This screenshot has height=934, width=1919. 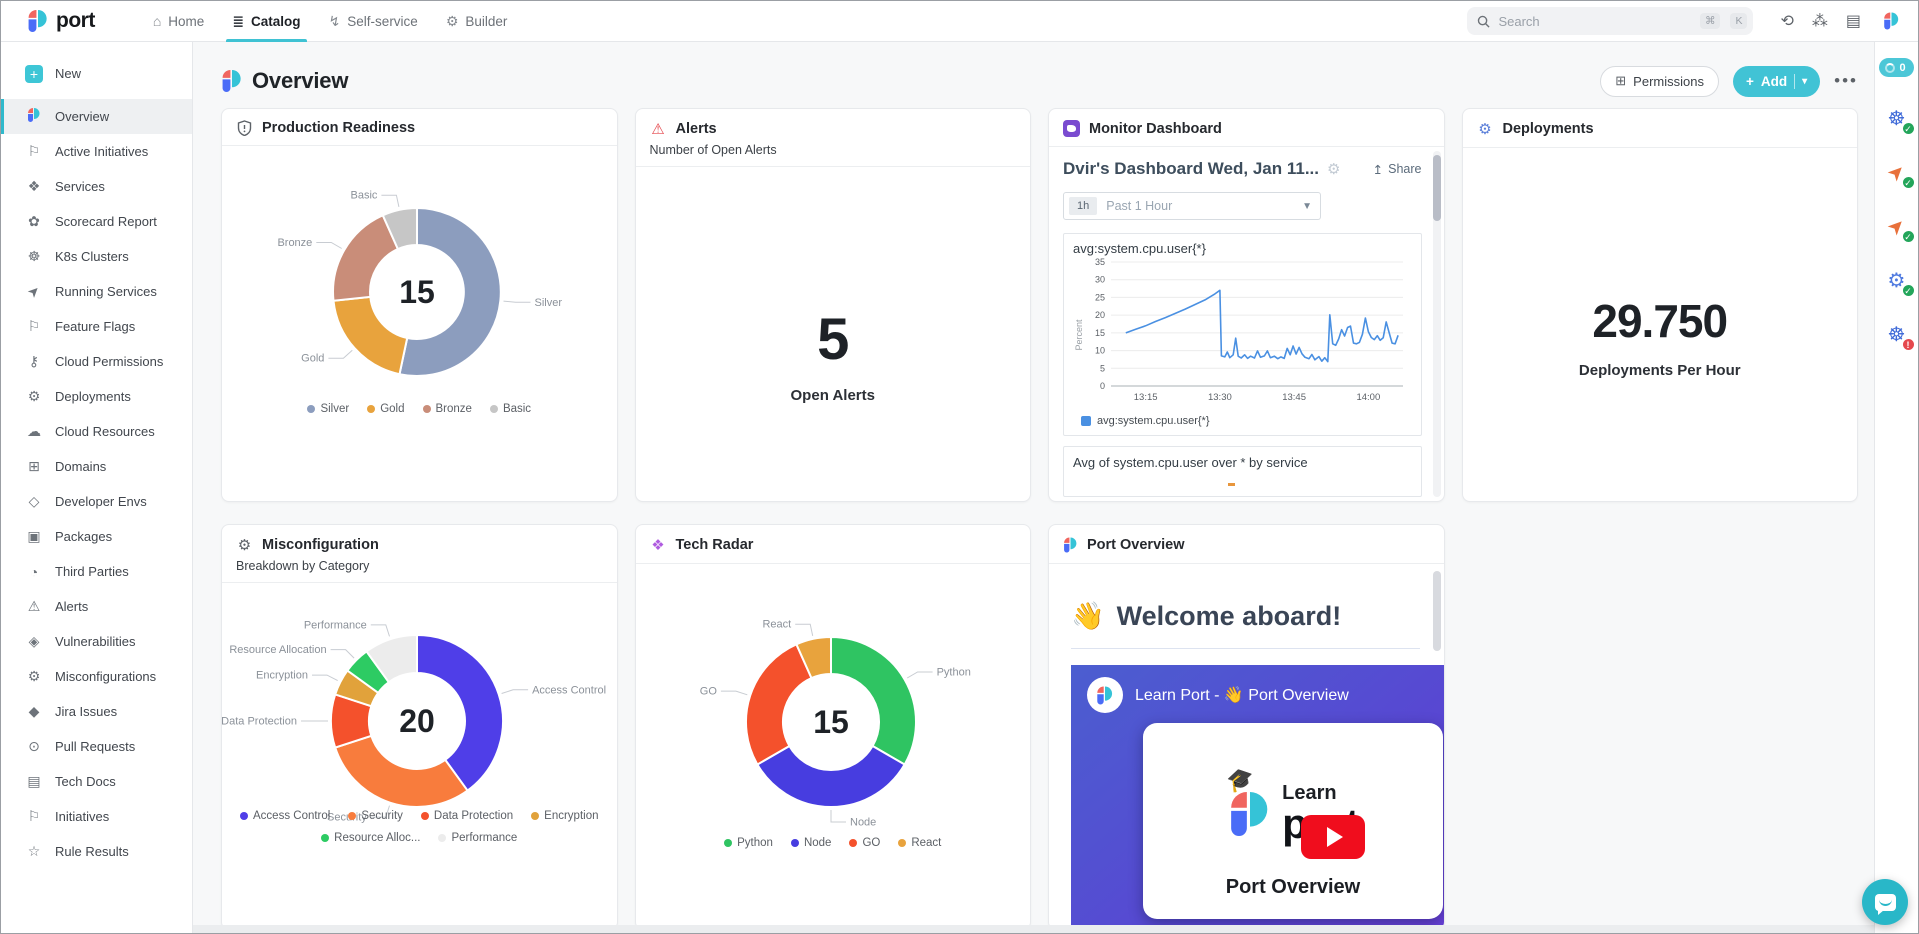 What do you see at coordinates (96, 221) in the screenshot?
I see `sidebar-item-scorecard-report: ✿ Scorecard Report` at bounding box center [96, 221].